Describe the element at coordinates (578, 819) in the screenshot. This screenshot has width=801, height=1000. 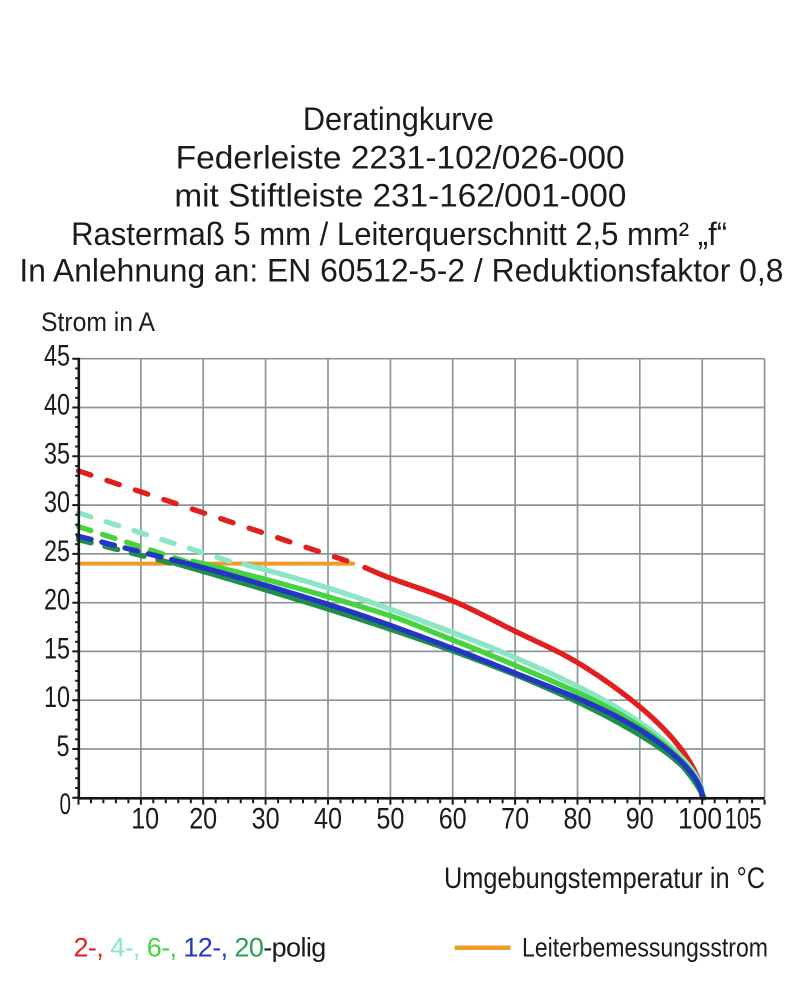
I see `svg-text: 80` at that location.